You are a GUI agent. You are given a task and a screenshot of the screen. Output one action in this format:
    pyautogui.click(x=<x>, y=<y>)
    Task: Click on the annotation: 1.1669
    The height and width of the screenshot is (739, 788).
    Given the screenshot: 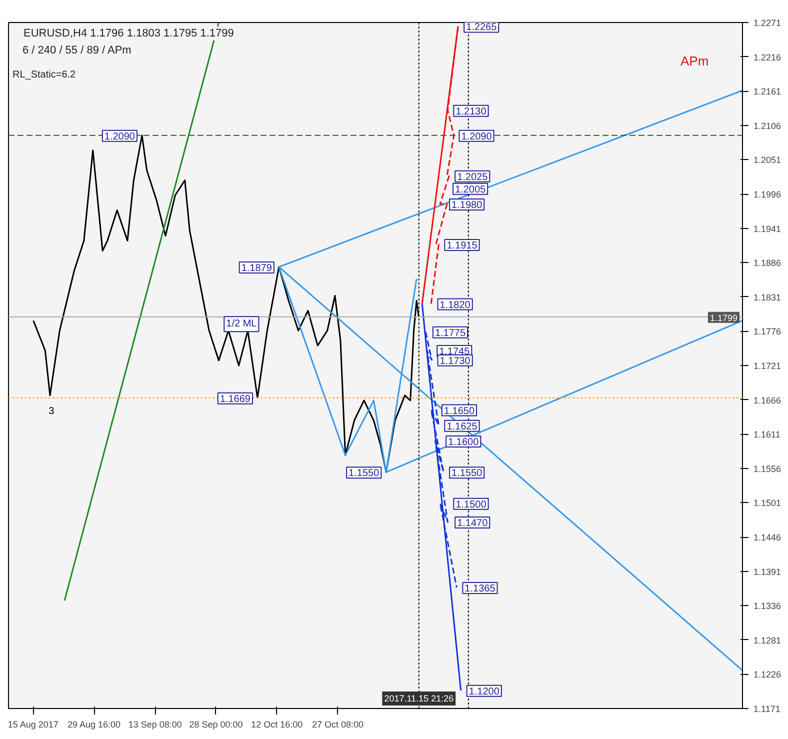 What is the action you would take?
    pyautogui.click(x=235, y=399)
    